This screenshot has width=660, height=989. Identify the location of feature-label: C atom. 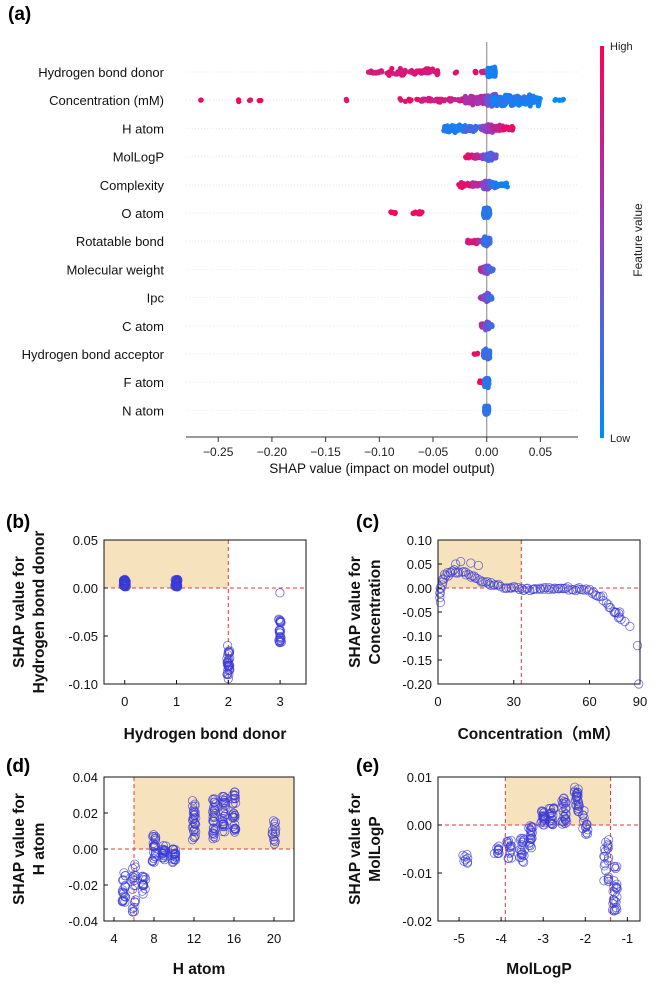
(143, 326).